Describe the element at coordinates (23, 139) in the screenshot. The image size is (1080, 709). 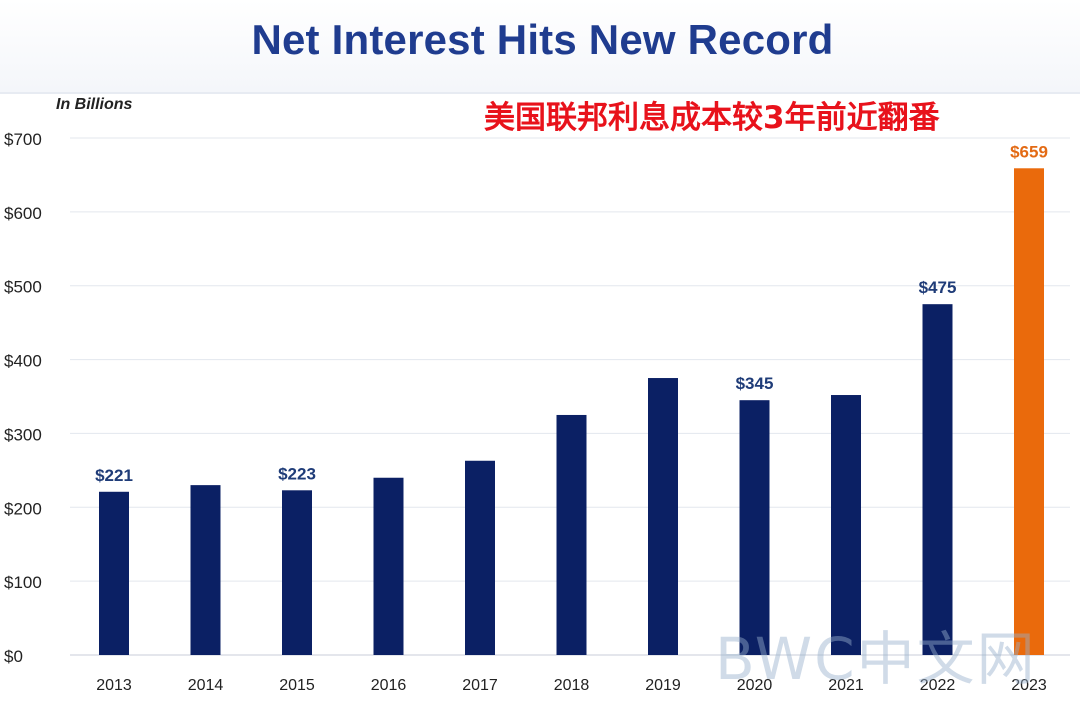
I see `y-tick-label: $700` at that location.